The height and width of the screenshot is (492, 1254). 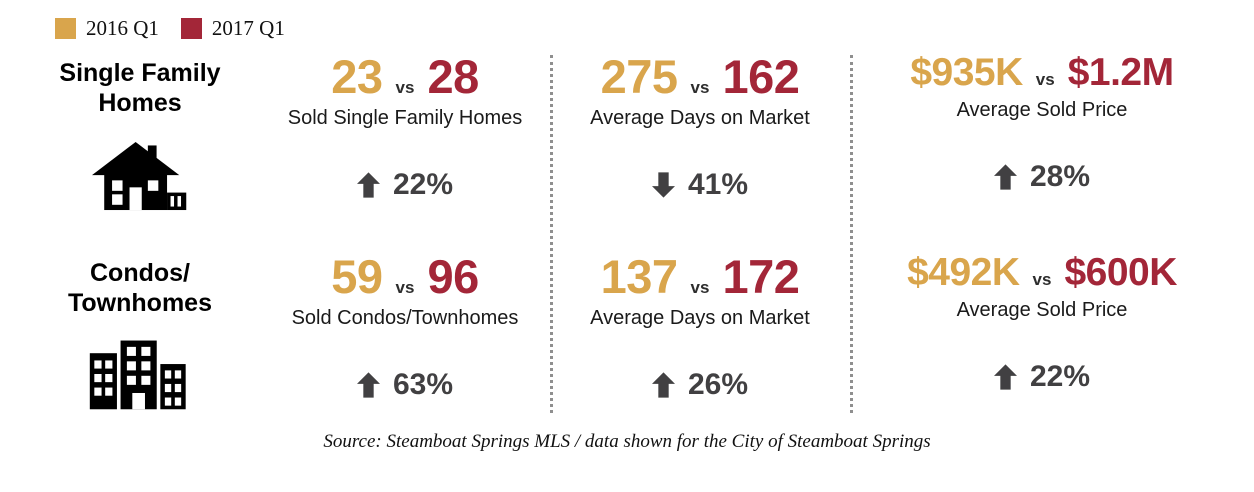 I want to click on value-2017-q1: $600K, so click(x=1120, y=272).